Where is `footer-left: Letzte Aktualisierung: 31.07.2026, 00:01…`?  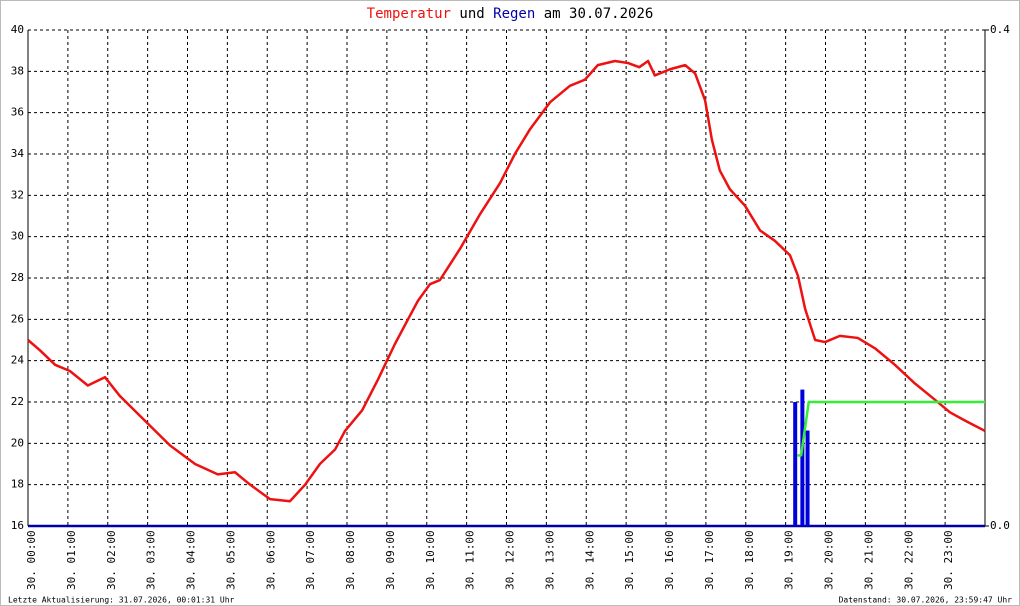 footer-left: Letzte Aktualisierung: 31.07.2026, 00:01… is located at coordinates (121, 600).